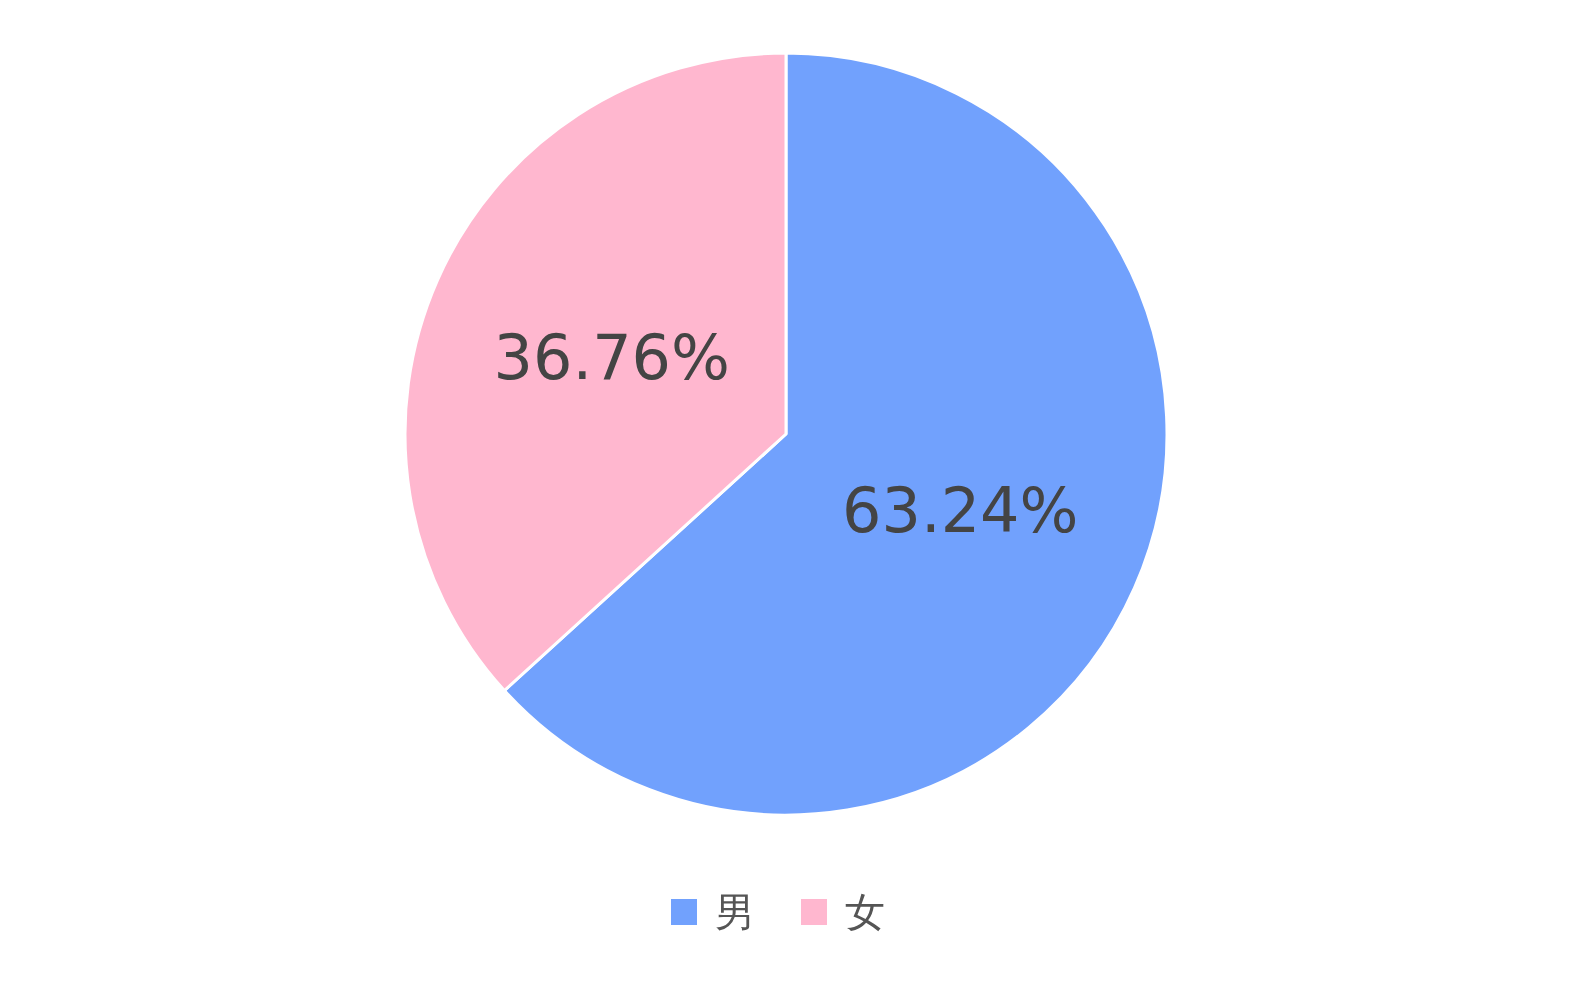 The image size is (1572, 990). What do you see at coordinates (960, 511) in the screenshot?
I see `data-label: 63.24%` at bounding box center [960, 511].